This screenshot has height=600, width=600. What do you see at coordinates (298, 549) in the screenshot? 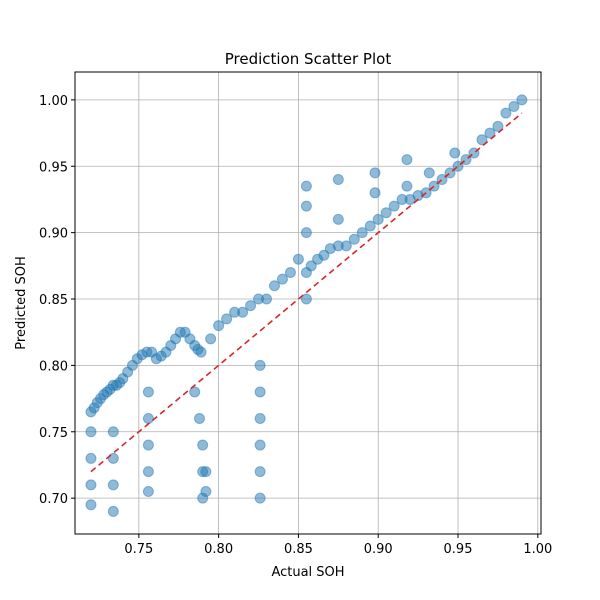
I see `x-tick-label: 0.85` at bounding box center [298, 549].